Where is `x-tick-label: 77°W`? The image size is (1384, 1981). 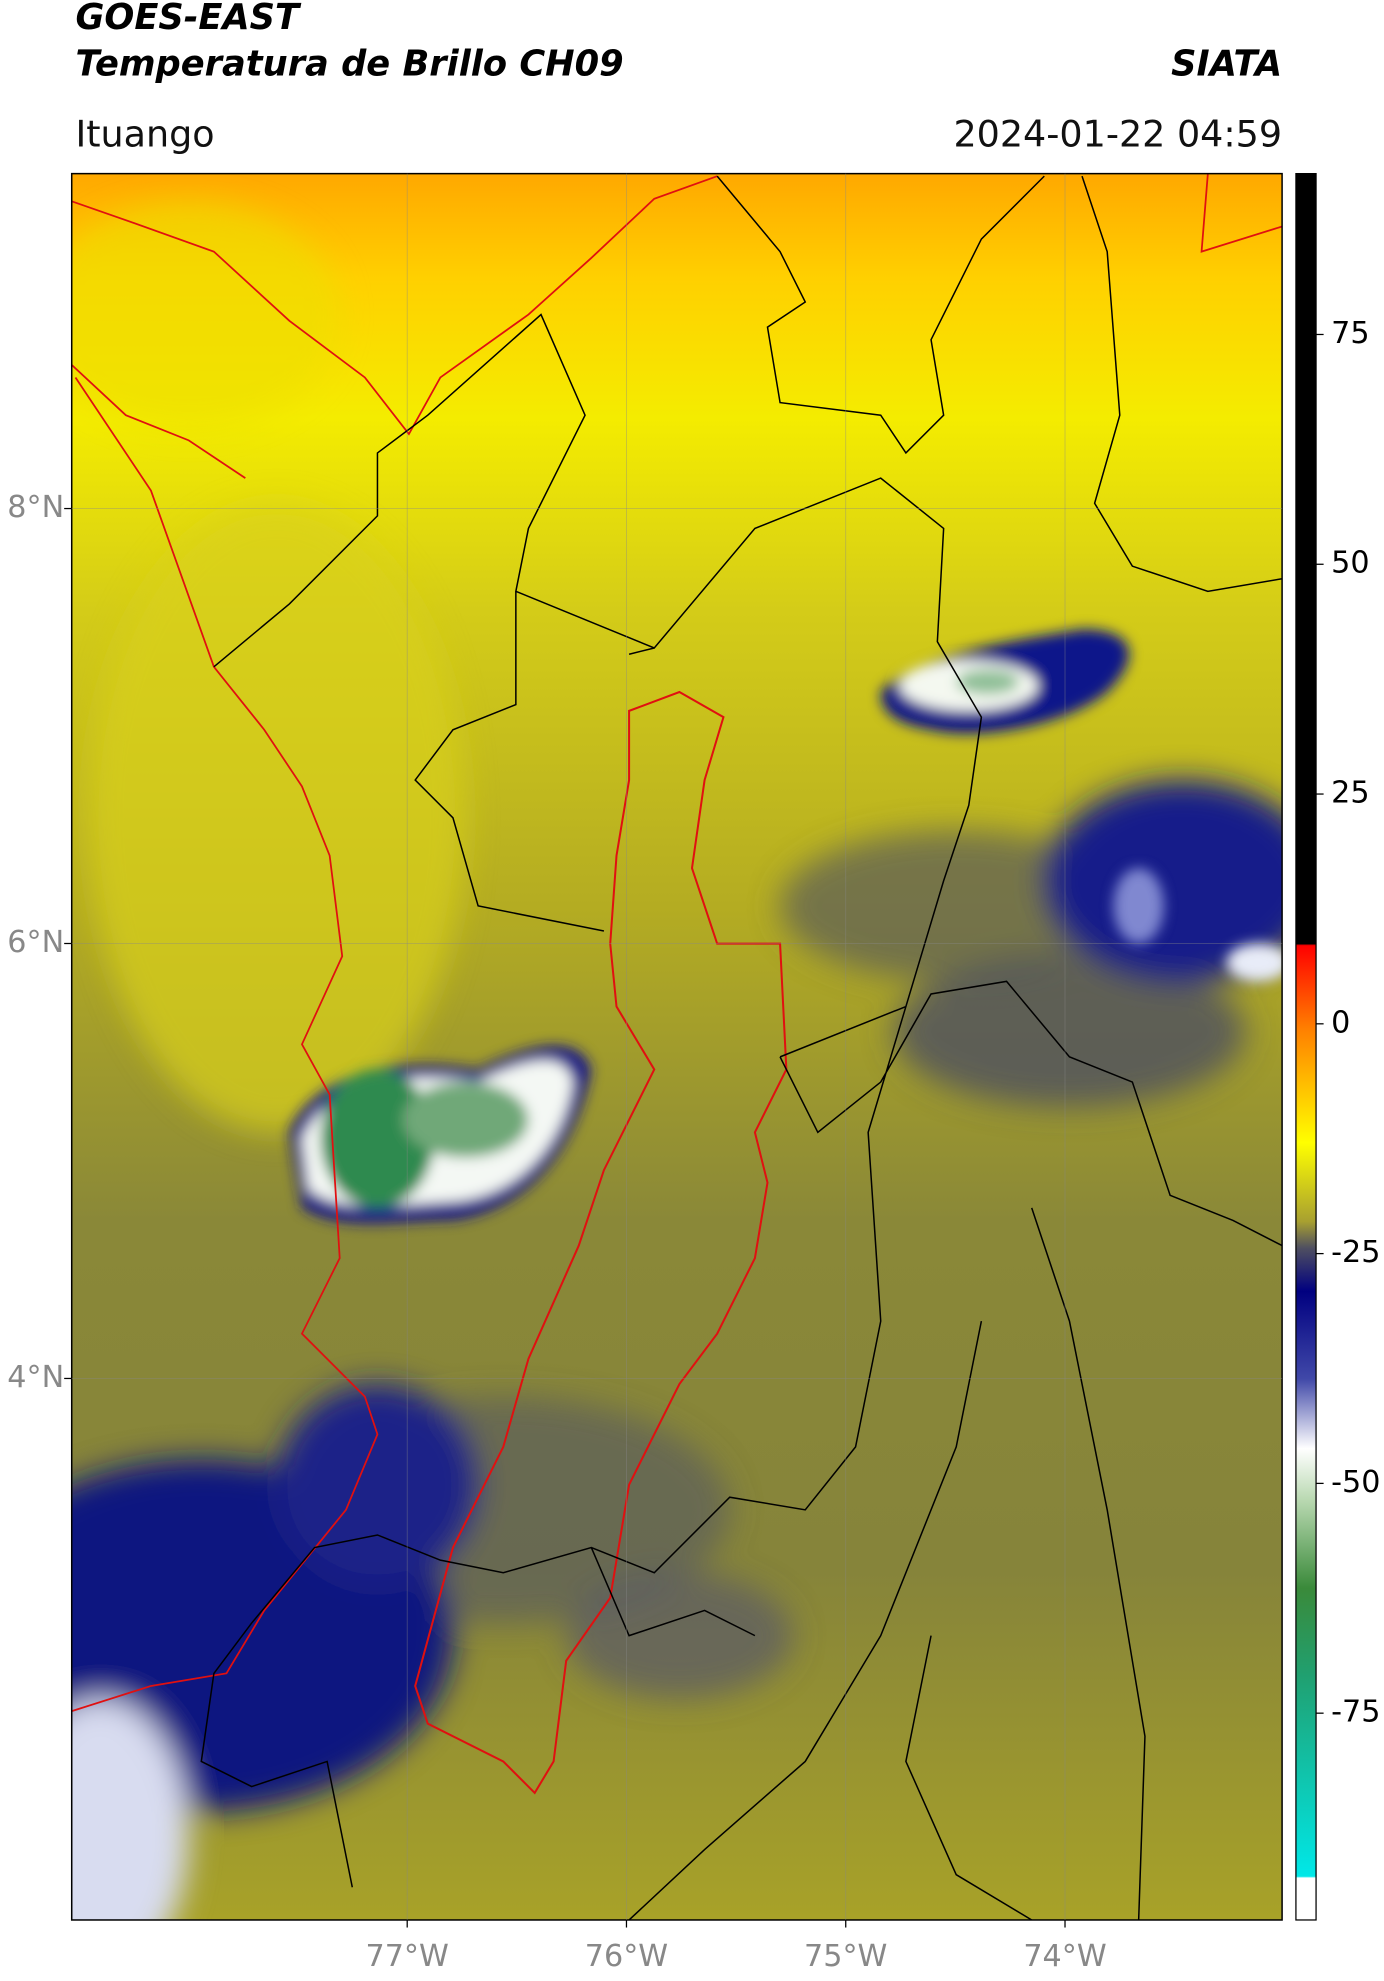
x-tick-label: 77°W is located at coordinates (407, 1956).